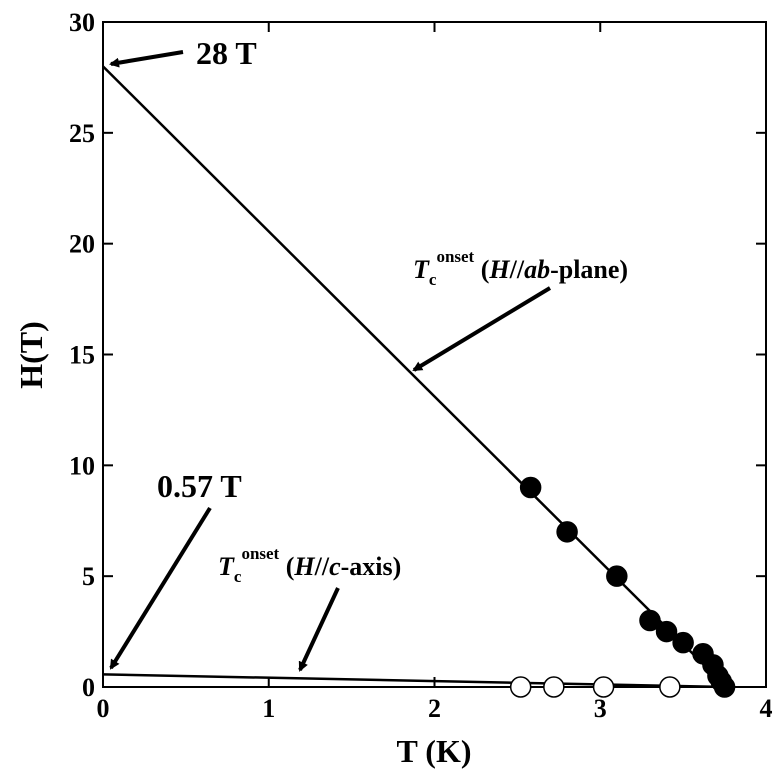 This screenshot has width=779, height=782. What do you see at coordinates (160, 588) in the screenshot?
I see `arrow-057T` at bounding box center [160, 588].